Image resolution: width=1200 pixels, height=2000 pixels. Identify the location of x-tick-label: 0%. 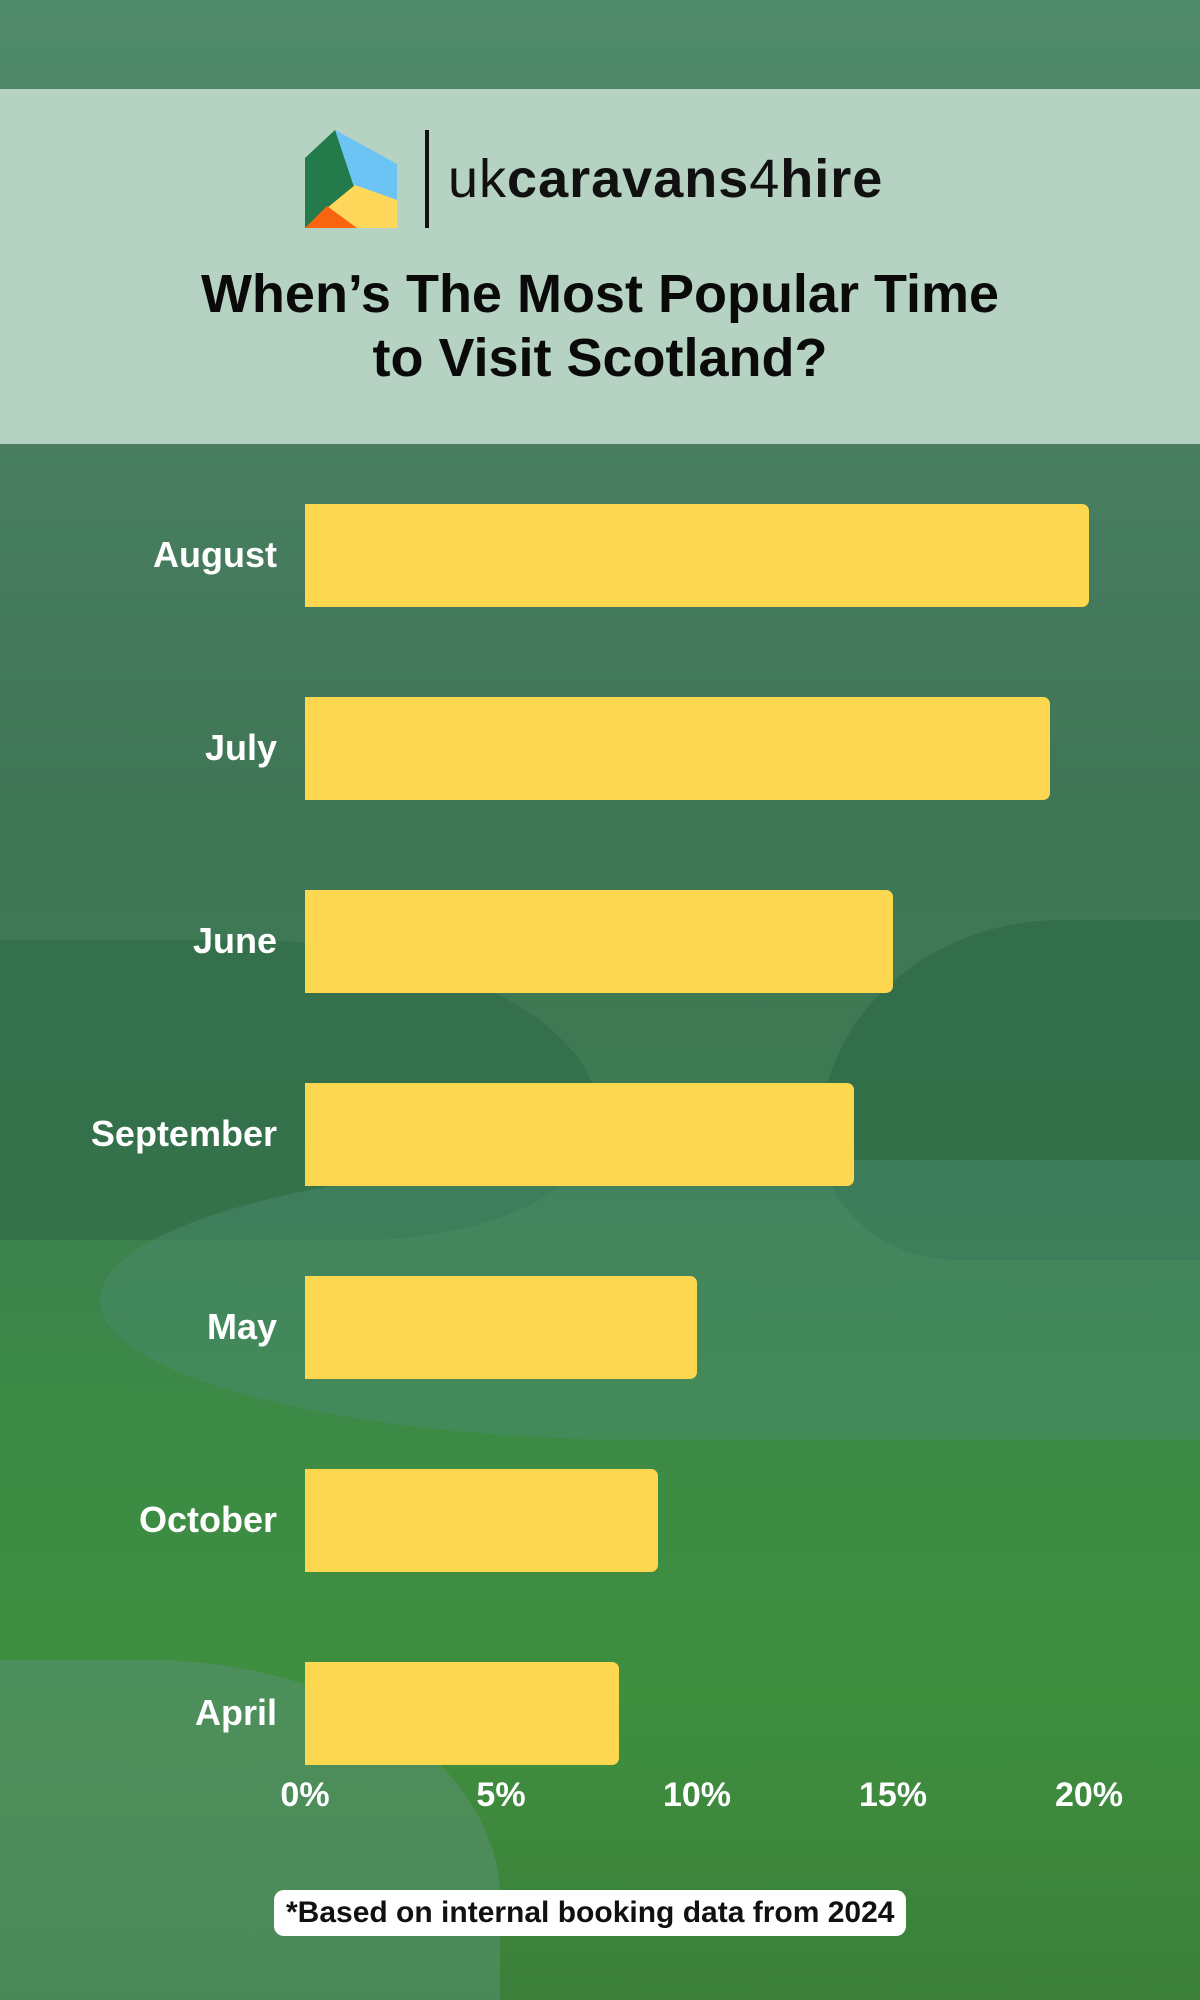
(305, 1795).